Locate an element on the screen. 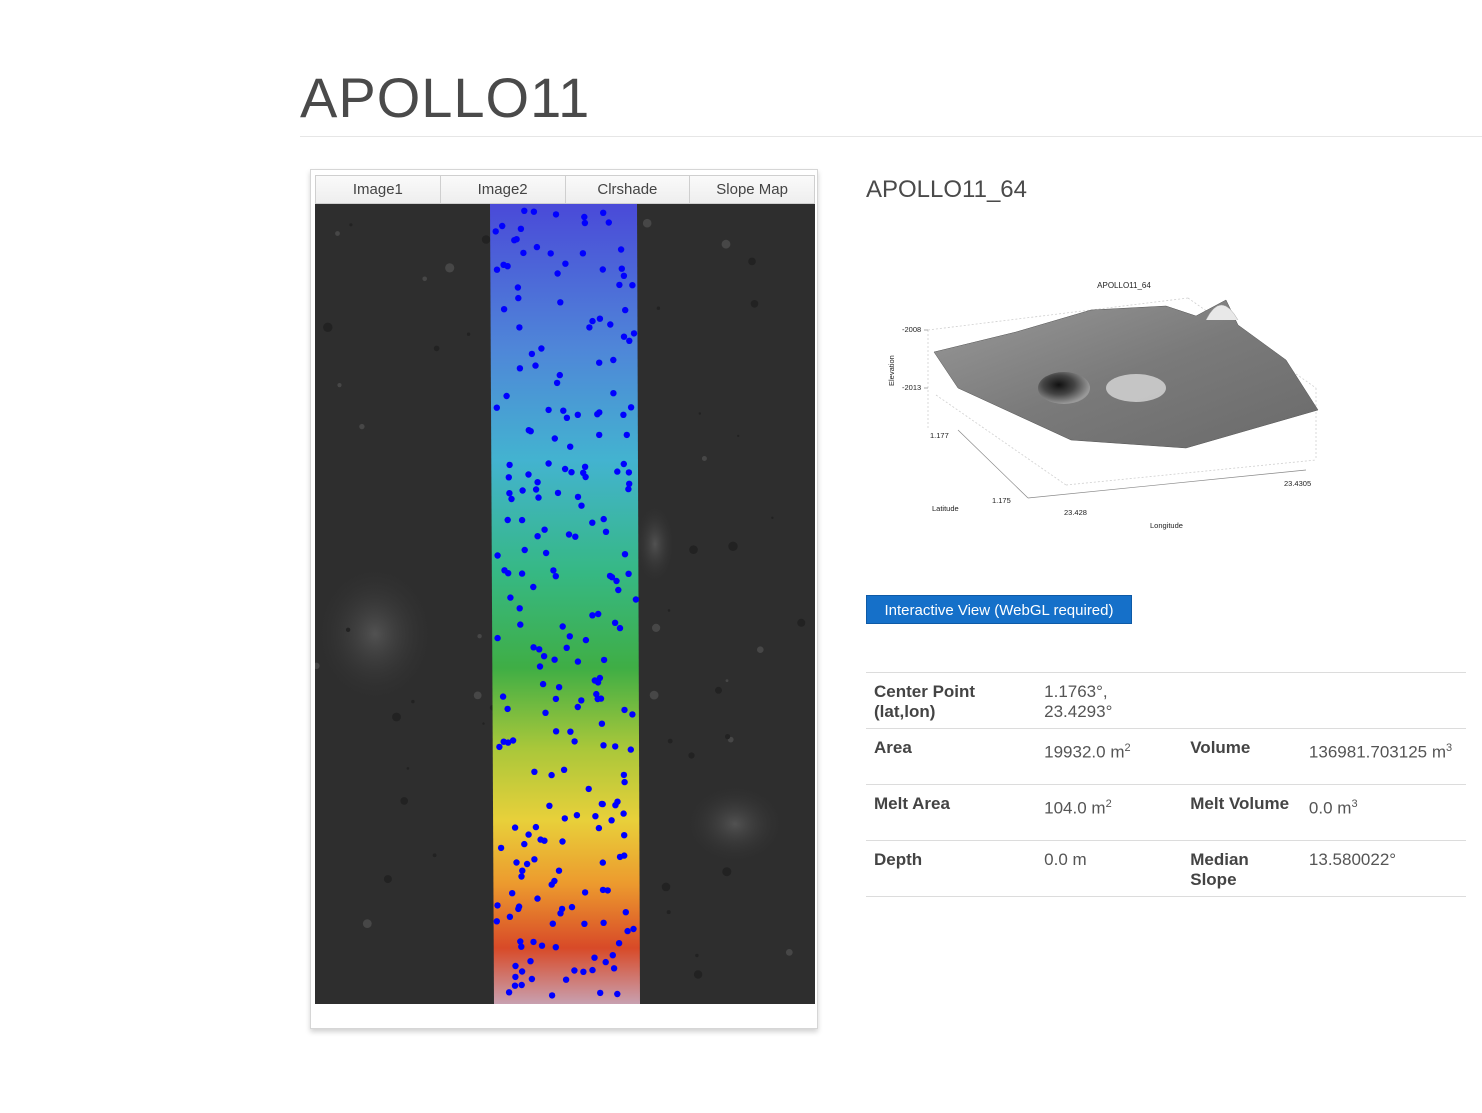 The width and height of the screenshot is (1482, 1113). page-title: APOLLO11 is located at coordinates (445, 97).